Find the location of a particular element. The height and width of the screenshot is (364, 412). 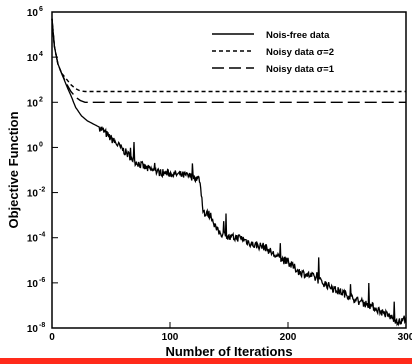

x-axis-title: Number of Iterations is located at coordinates (228, 351).